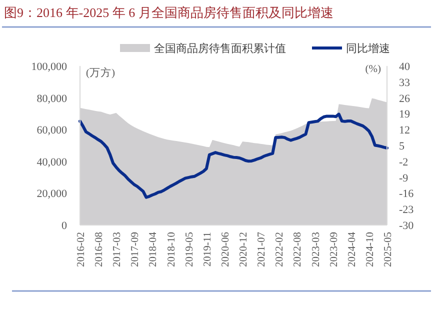 The height and width of the screenshot is (321, 433). Describe the element at coordinates (100, 249) in the screenshot. I see `x-tick-label: 2016-08` at that location.